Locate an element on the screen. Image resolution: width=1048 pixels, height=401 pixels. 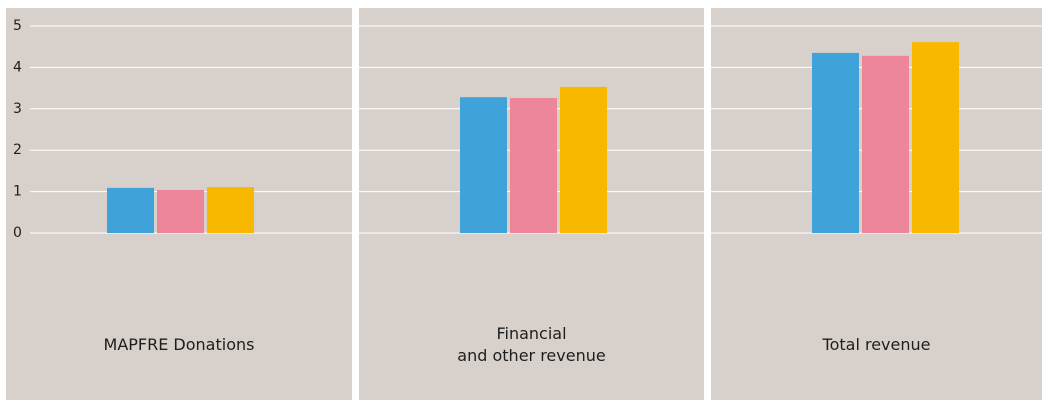
category-label: MAPFRE Donations is located at coordinates (179, 344).